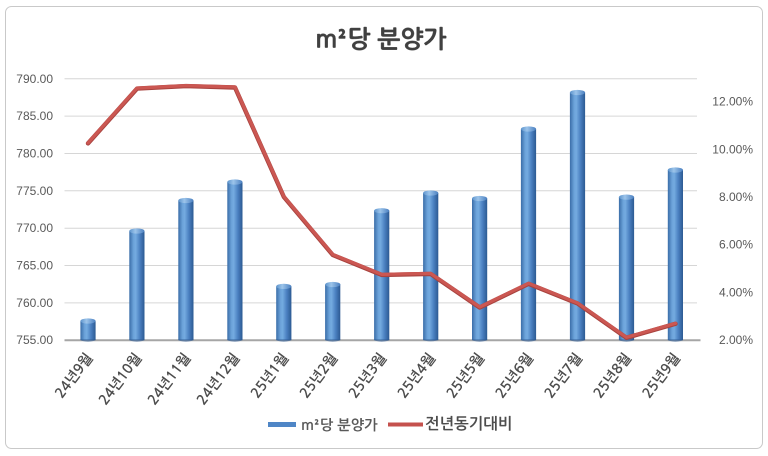 The height and width of the screenshot is (456, 768). Describe the element at coordinates (34, 303) in the screenshot. I see `svg-text: 760.00` at that location.